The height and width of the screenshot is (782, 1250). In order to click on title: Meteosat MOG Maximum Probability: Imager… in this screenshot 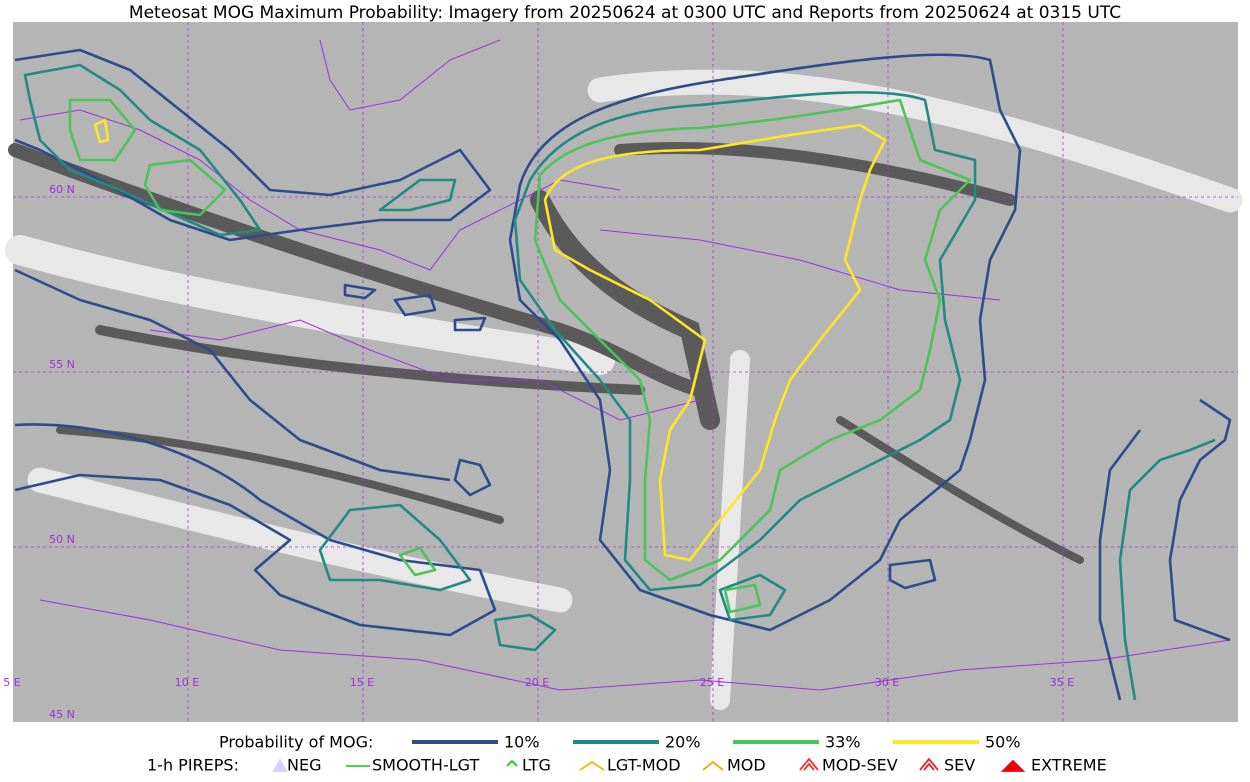, I will do `click(625, 13)`.